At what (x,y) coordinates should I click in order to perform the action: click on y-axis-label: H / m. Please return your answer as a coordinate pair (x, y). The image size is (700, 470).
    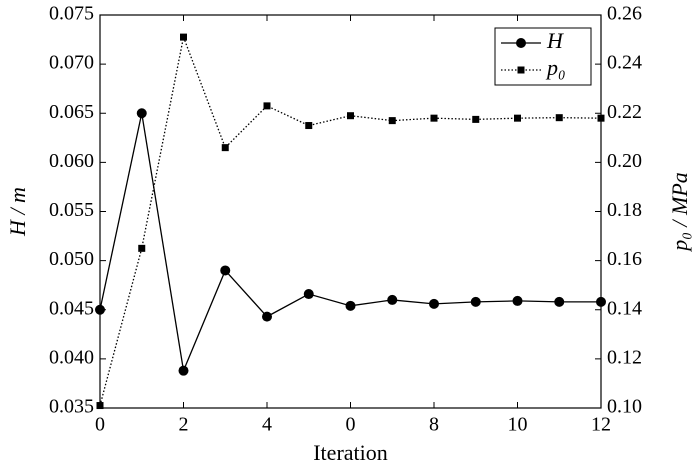
    Looking at the image, I should click on (17, 212).